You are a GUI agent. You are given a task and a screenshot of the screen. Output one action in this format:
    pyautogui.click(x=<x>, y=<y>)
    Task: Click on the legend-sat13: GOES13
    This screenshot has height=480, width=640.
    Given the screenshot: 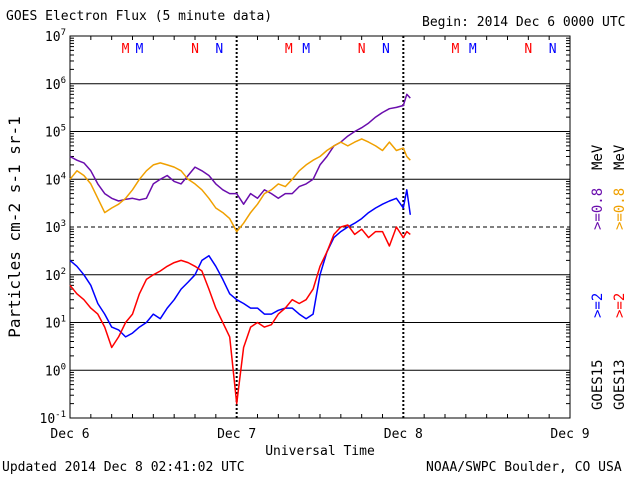 What is the action you would take?
    pyautogui.click(x=620, y=384)
    